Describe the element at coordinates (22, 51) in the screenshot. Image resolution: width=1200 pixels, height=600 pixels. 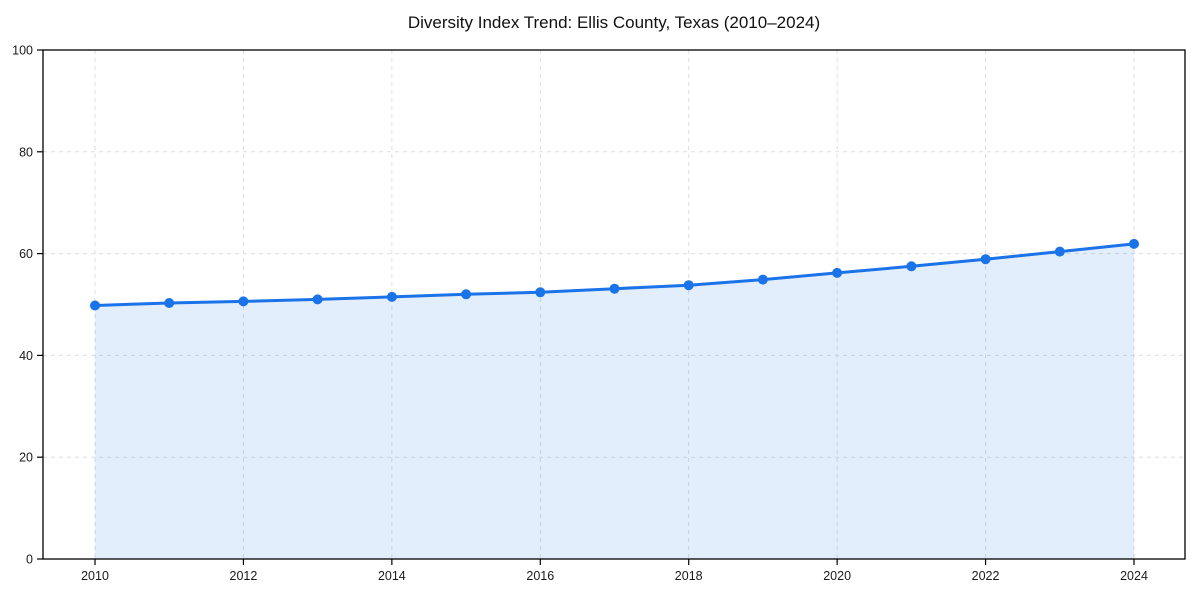
I see `y-axis-tick-label: 100` at that location.